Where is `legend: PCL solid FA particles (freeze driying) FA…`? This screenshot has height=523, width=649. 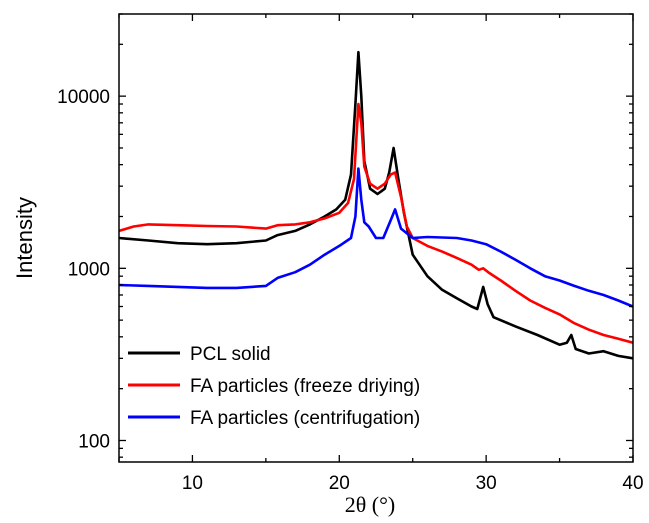 legend: PCL solid FA particles (freeze driying) FA… is located at coordinates (274, 386).